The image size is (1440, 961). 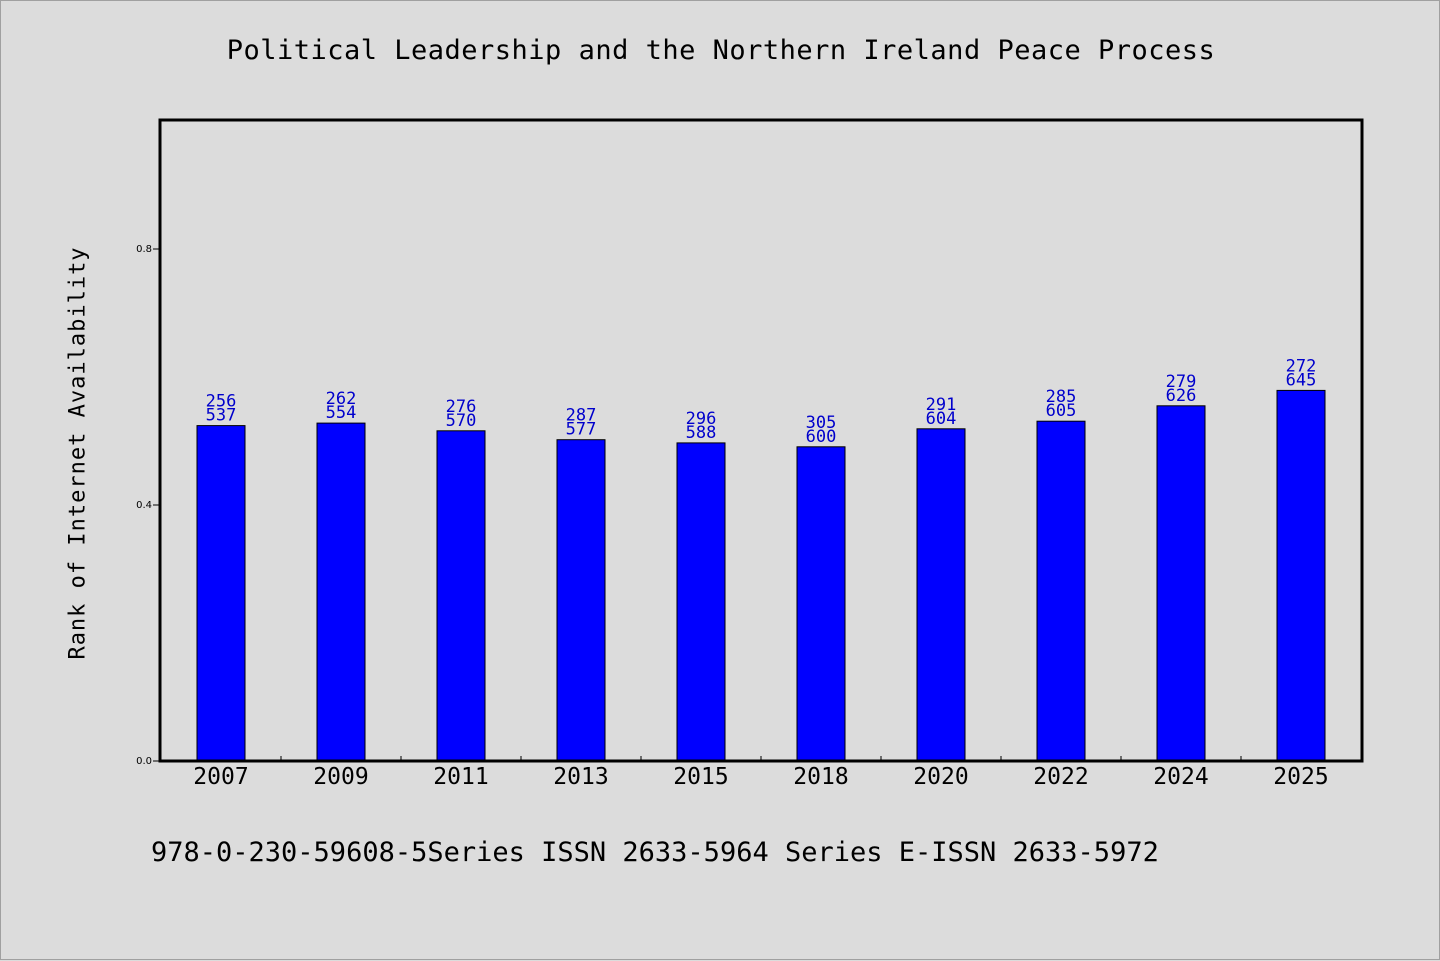 What do you see at coordinates (341, 592) in the screenshot?
I see `bar-2009` at bounding box center [341, 592].